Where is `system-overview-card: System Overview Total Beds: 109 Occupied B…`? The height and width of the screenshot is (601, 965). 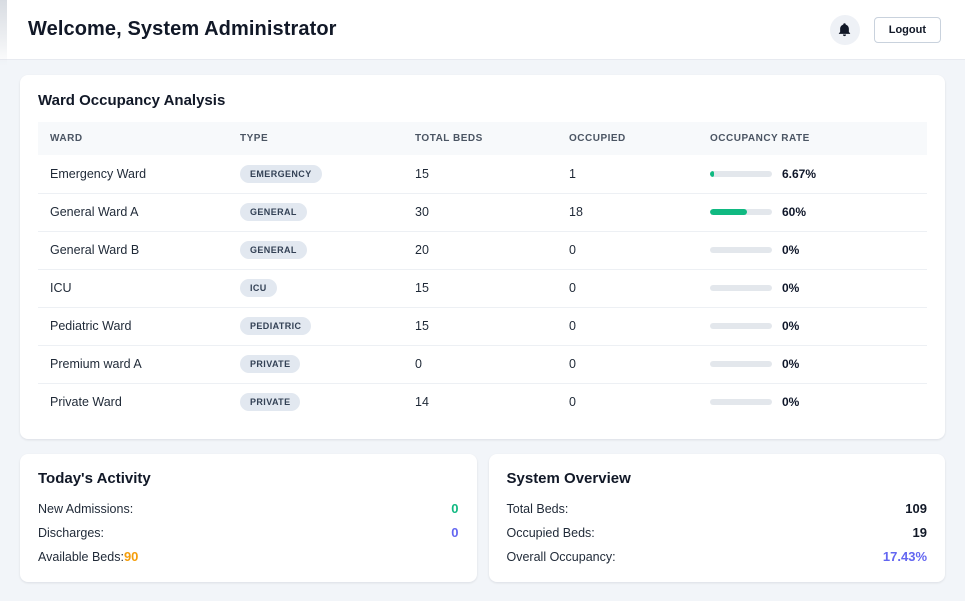 system-overview-card: System Overview Total Beds: 109 Occupied B… is located at coordinates (716, 518).